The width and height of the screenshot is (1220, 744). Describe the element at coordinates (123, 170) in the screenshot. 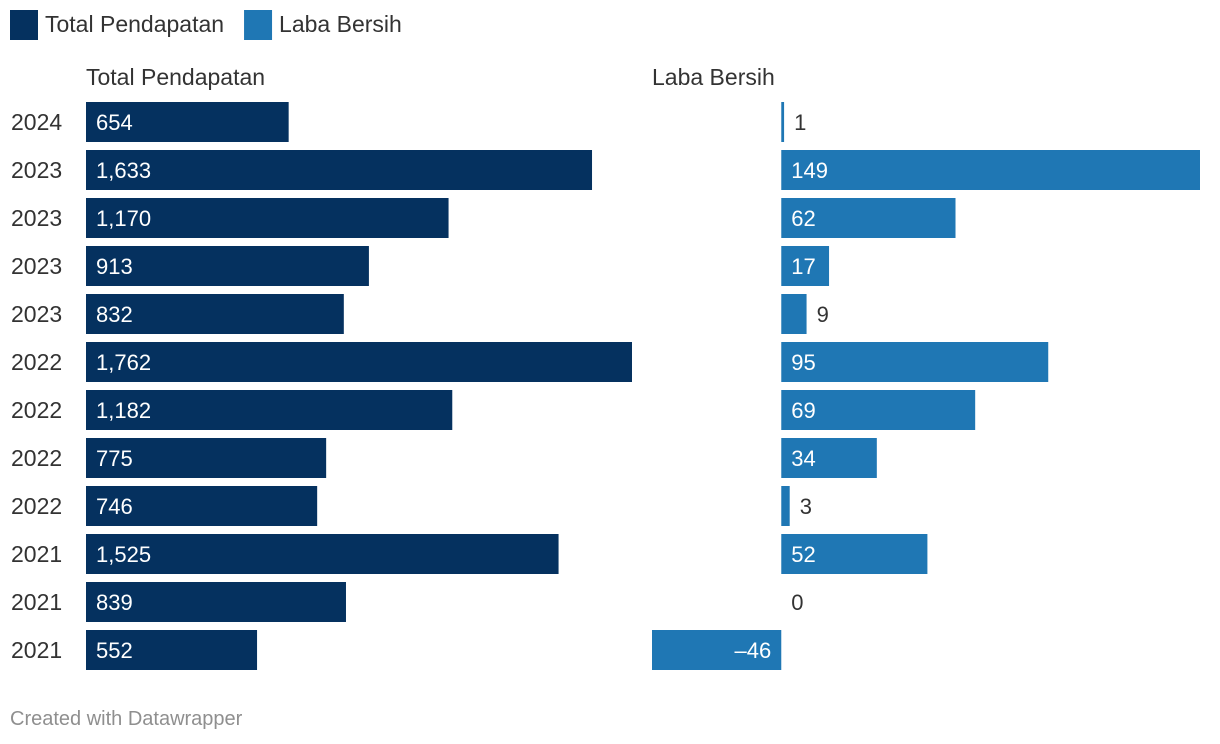

I see `value-label-pendapatan: 1,633` at that location.